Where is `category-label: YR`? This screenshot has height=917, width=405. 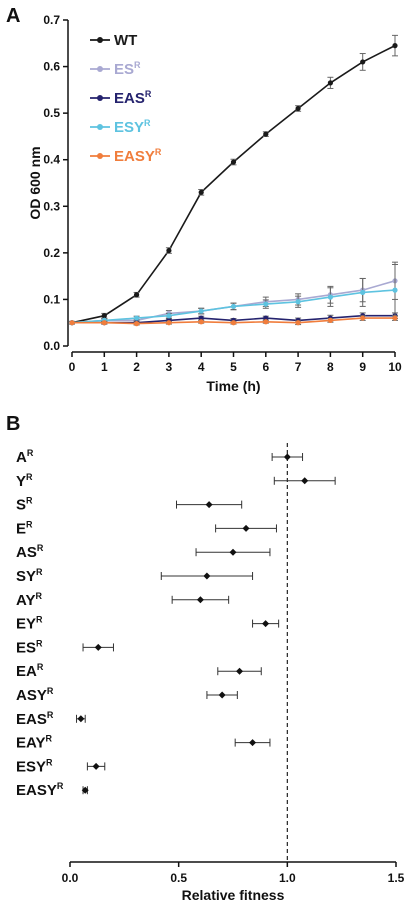
category-label: YR is located at coordinates (24, 481).